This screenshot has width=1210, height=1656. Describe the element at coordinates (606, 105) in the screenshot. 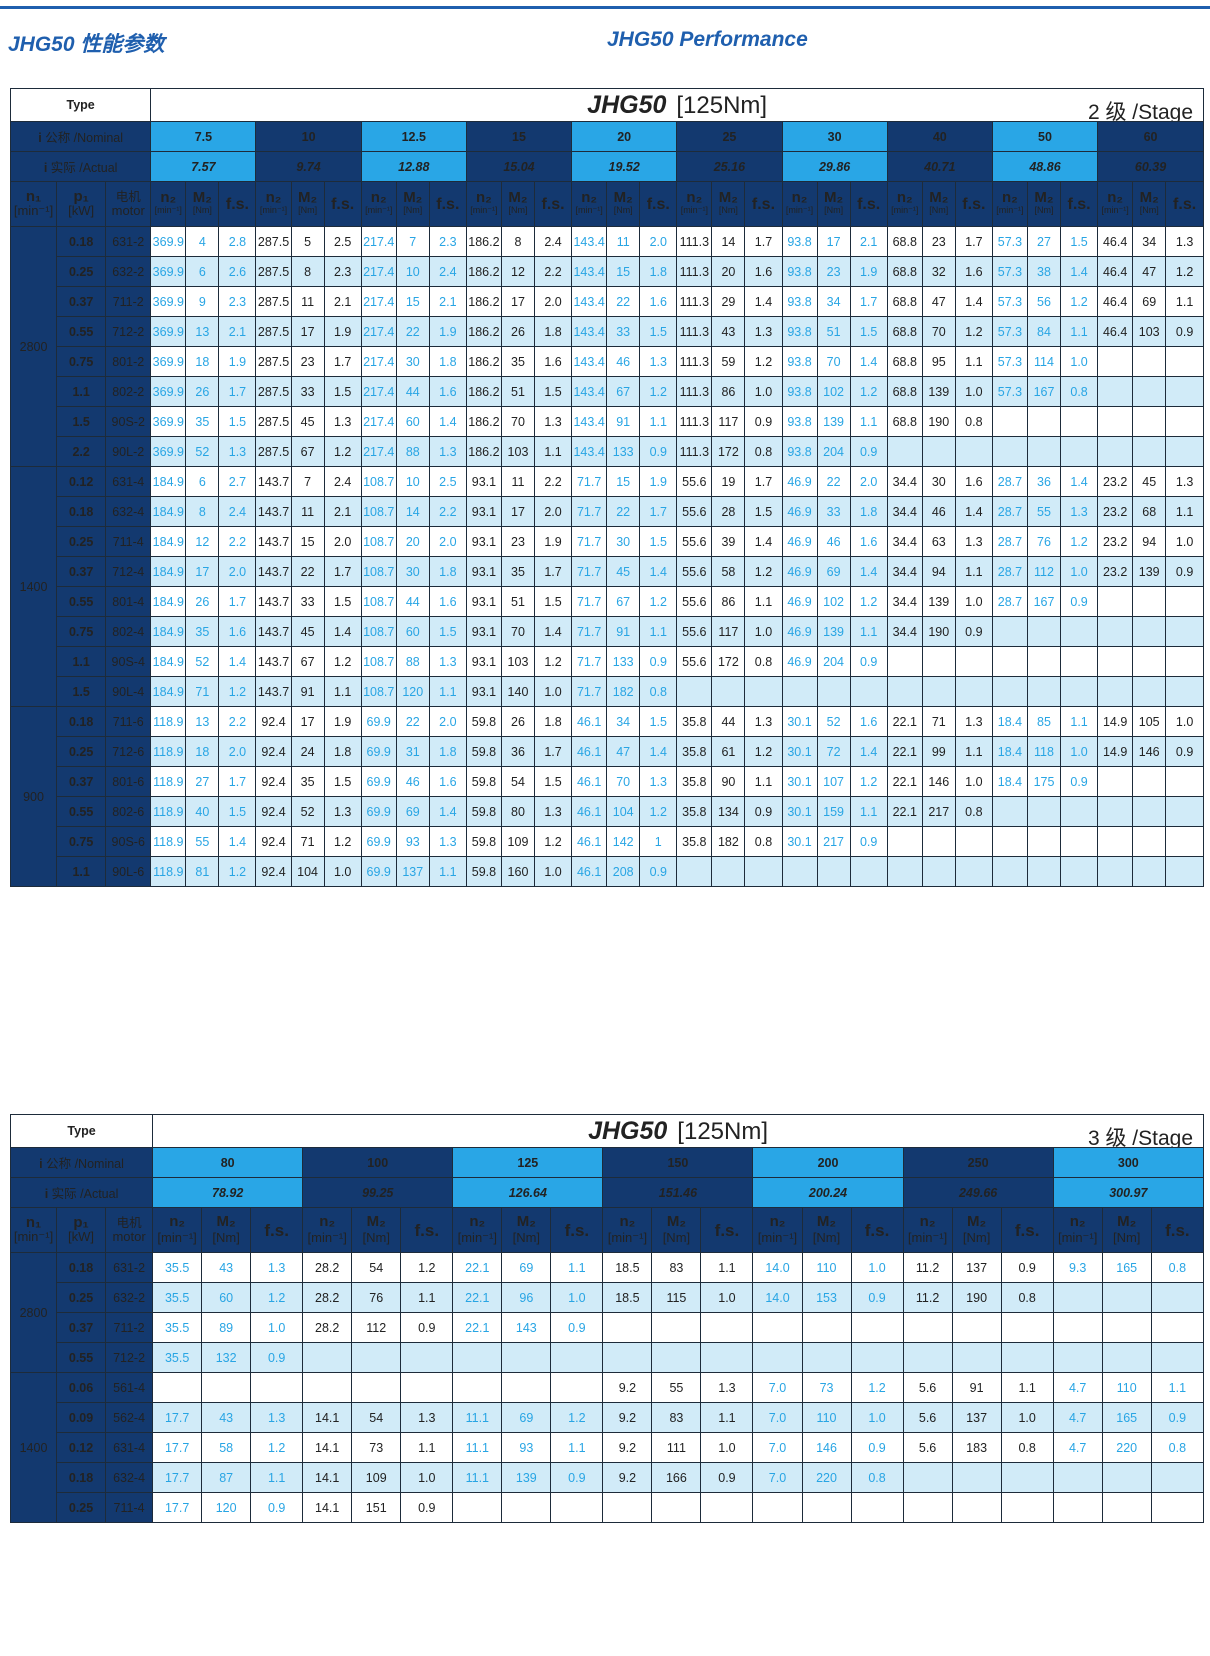

I see `title-row: Type JHG50 [125Nm] 2 级 /Stage` at that location.